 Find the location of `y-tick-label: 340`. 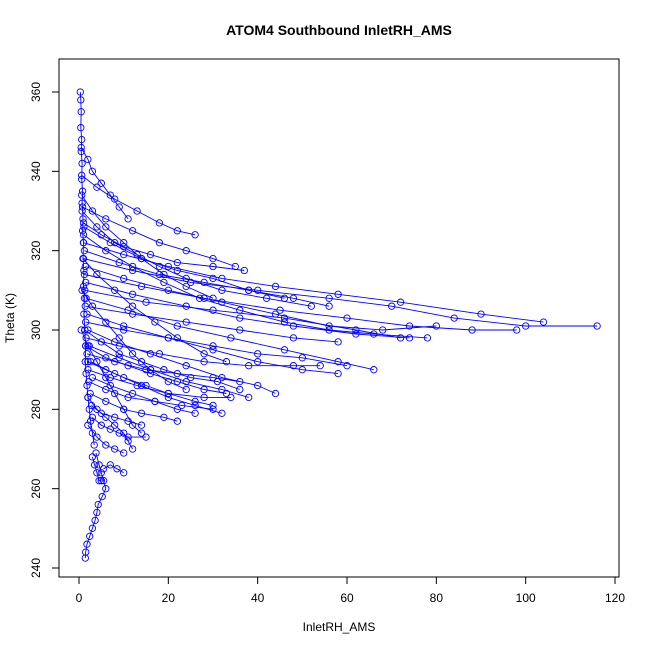

y-tick-label: 340 is located at coordinates (36, 171).